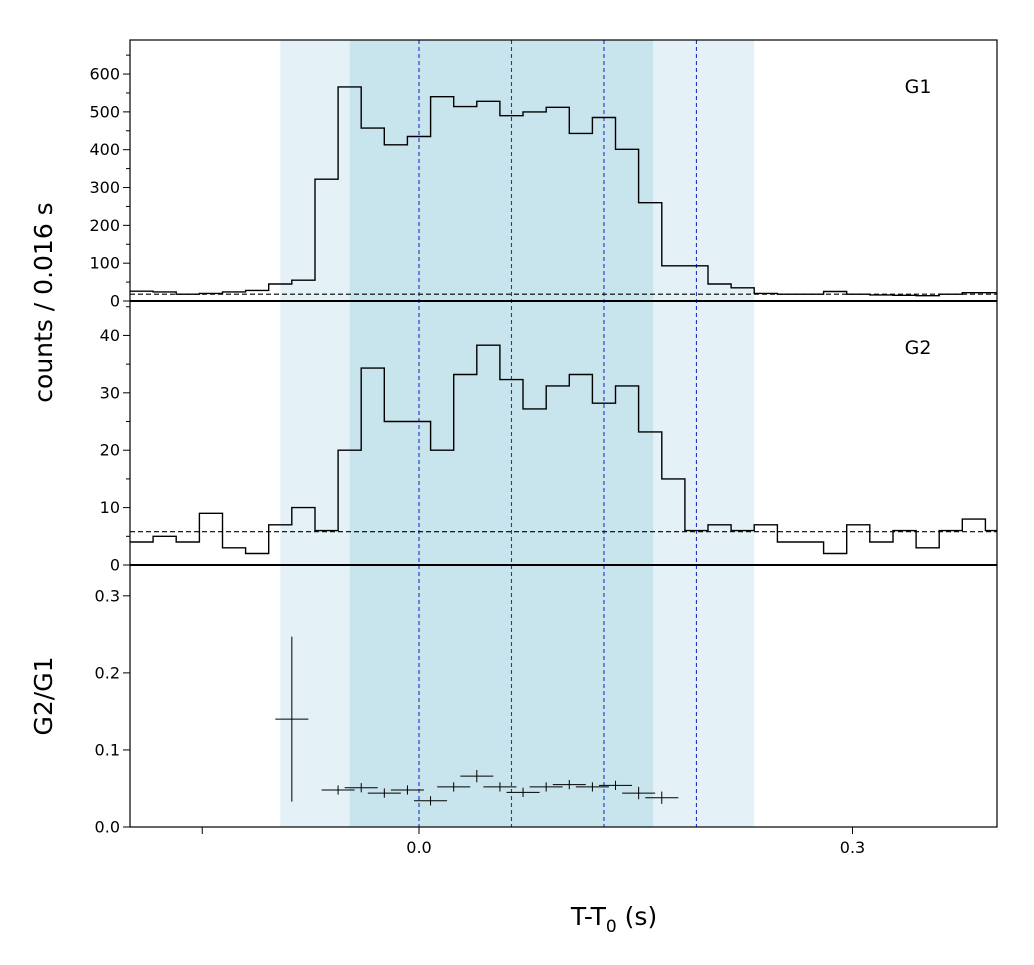 The image size is (1034, 965). What do you see at coordinates (611, 927) in the screenshot?
I see `xlabel-subscript: 0` at bounding box center [611, 927].